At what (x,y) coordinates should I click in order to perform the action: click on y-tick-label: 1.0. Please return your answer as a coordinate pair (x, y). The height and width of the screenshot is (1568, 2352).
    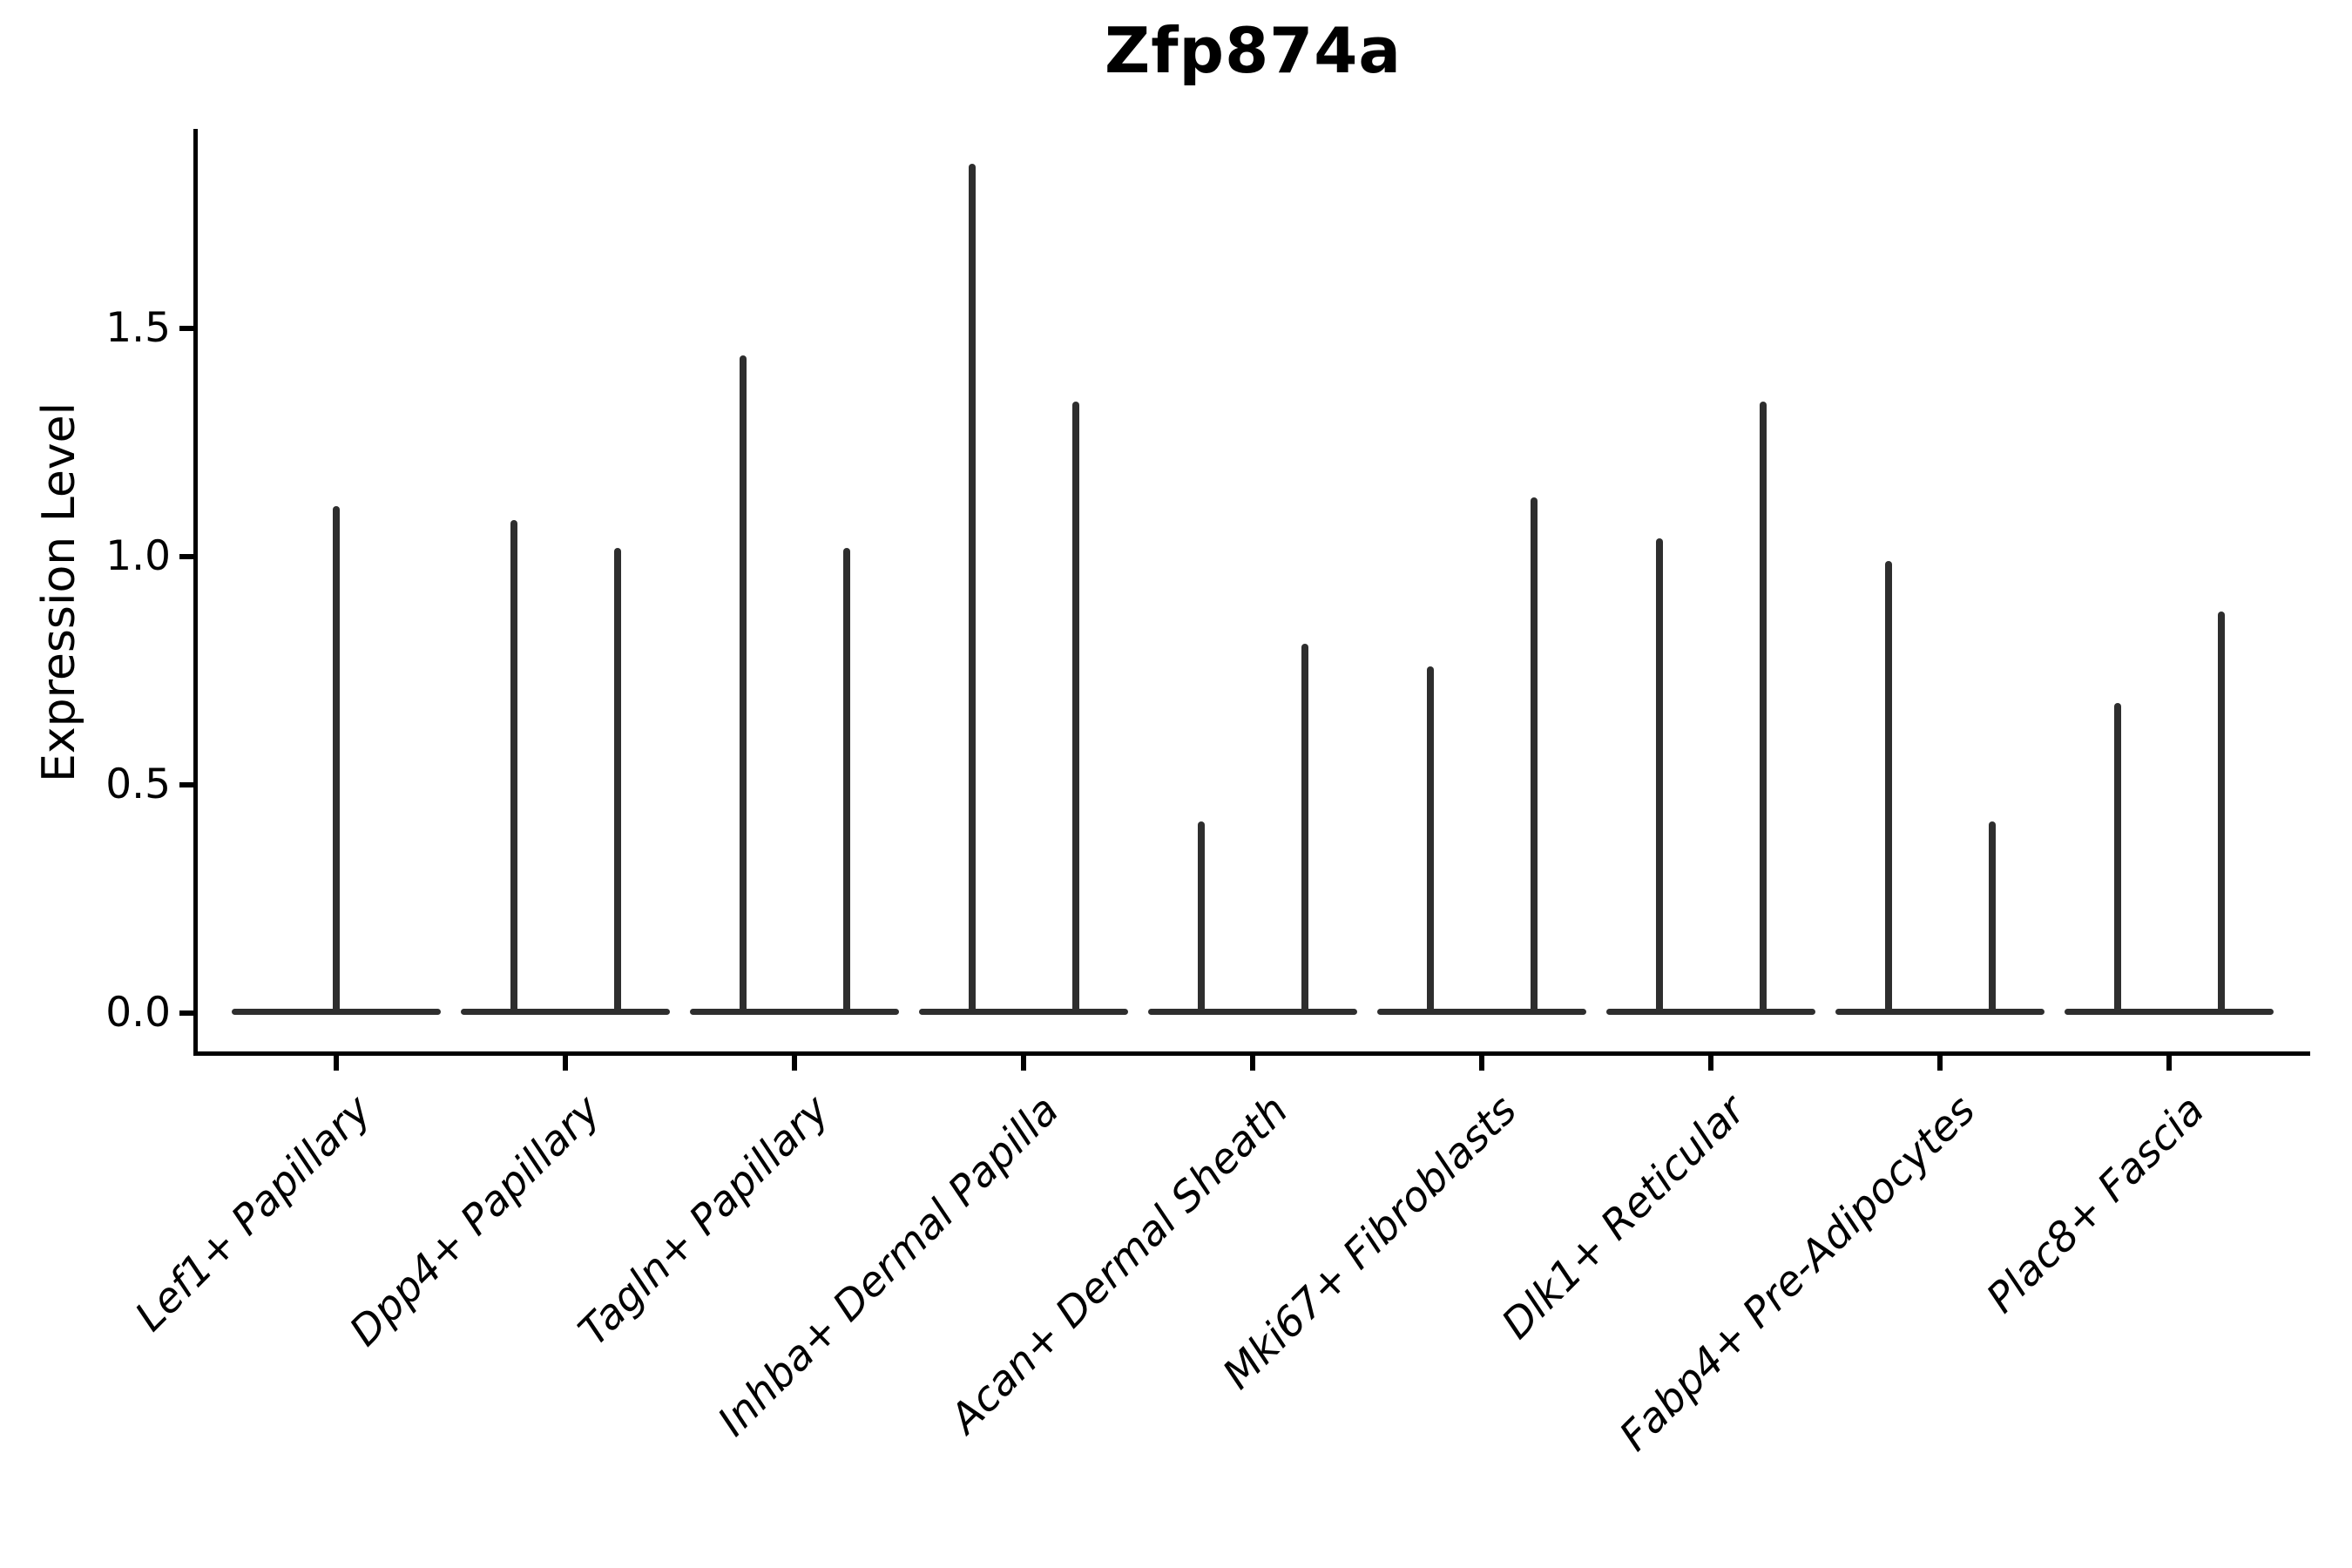
    Looking at the image, I should click on (138, 556).